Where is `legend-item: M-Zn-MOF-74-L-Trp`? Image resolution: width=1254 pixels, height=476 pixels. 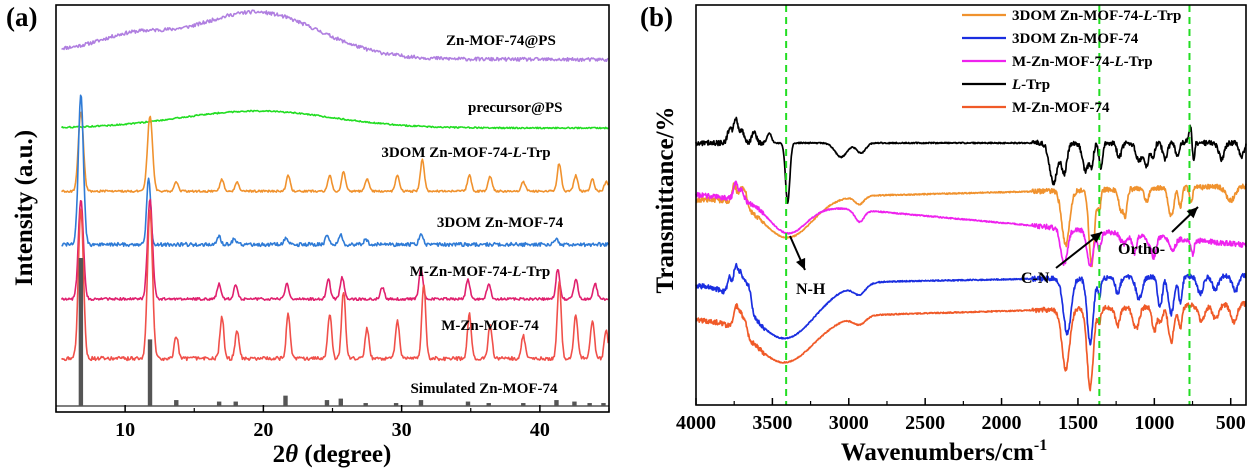 legend-item: M-Zn-MOF-74-L-Trp is located at coordinates (1057, 62).